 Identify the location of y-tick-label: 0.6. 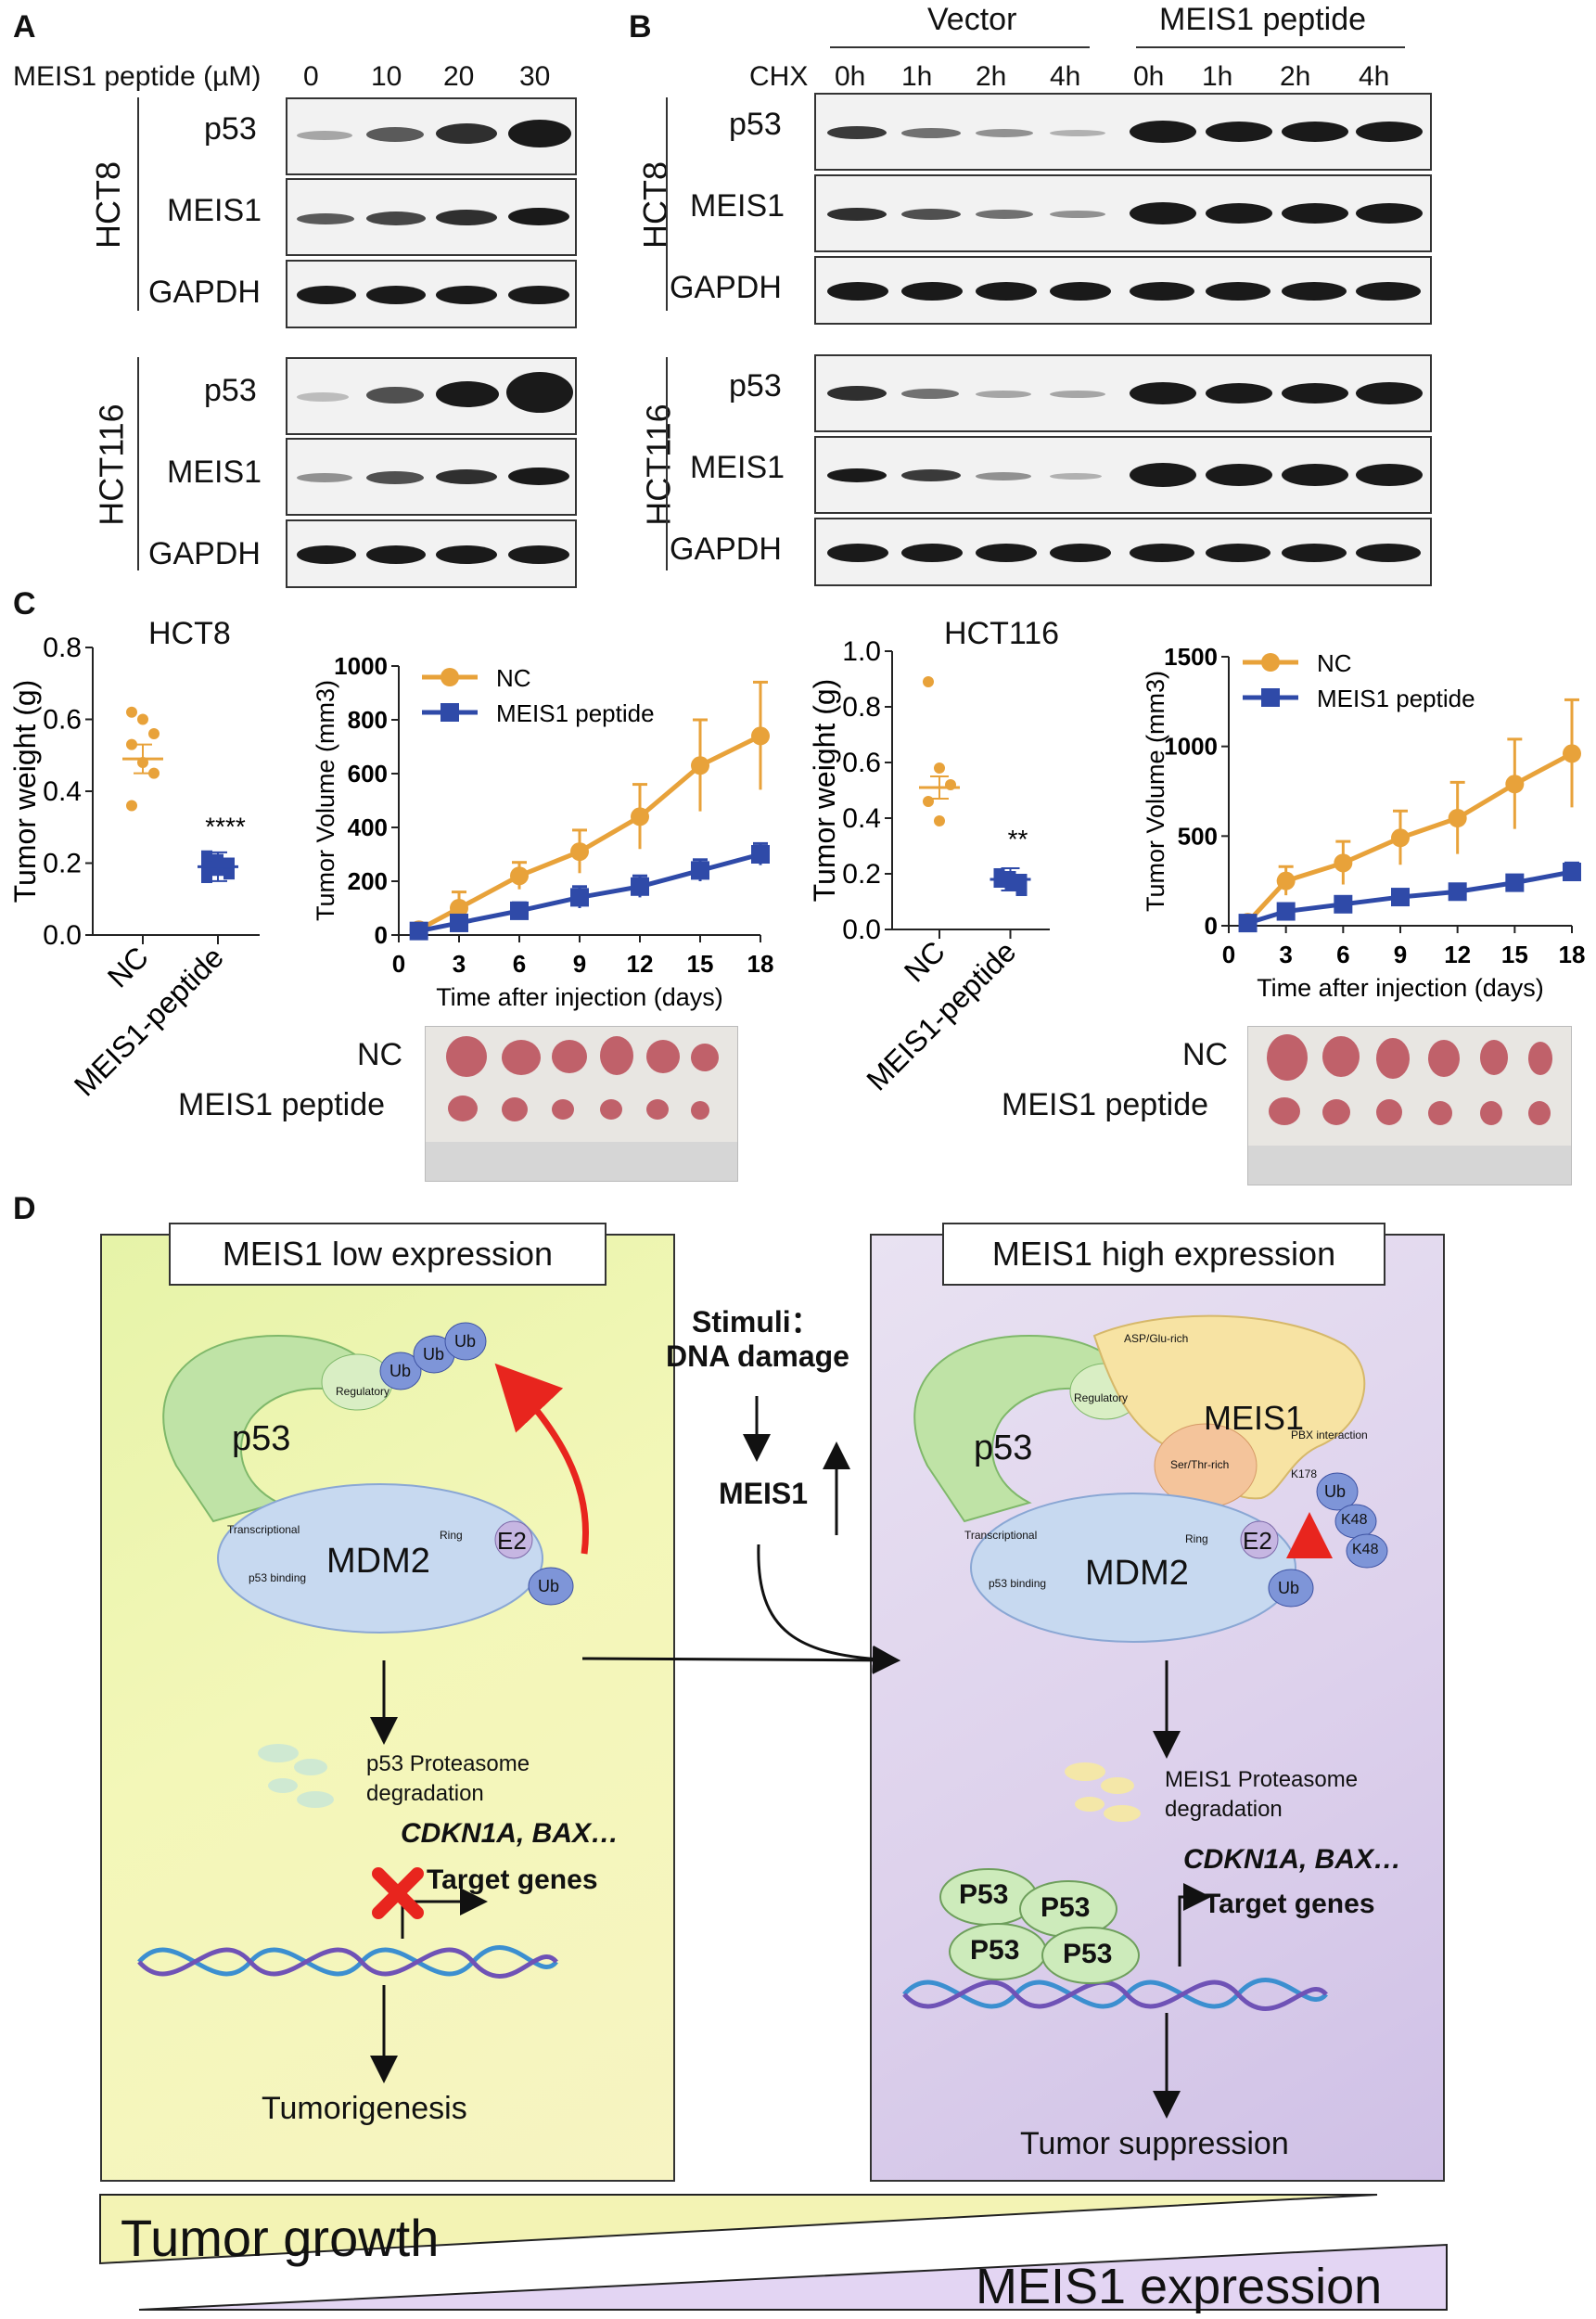
(861, 763).